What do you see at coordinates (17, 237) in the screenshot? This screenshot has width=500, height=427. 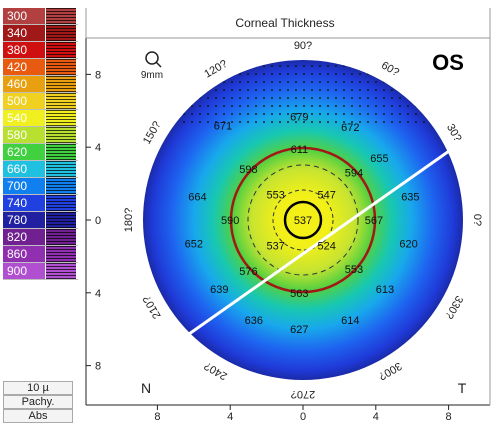 I see `legend-label: 820` at bounding box center [17, 237].